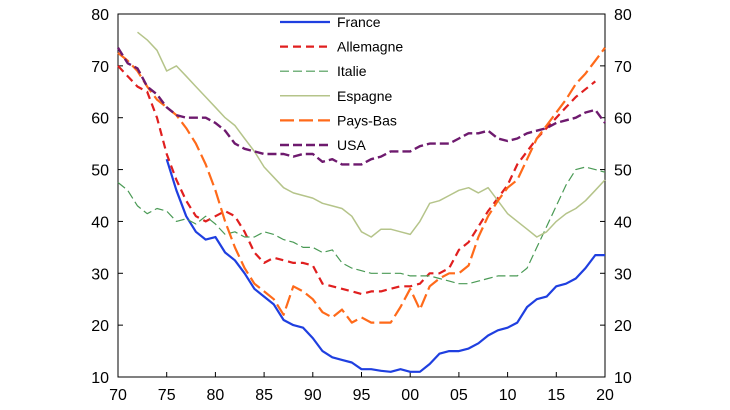 Image resolution: width=730 pixels, height=410 pixels. I want to click on x-tick-label: 80, so click(216, 395).